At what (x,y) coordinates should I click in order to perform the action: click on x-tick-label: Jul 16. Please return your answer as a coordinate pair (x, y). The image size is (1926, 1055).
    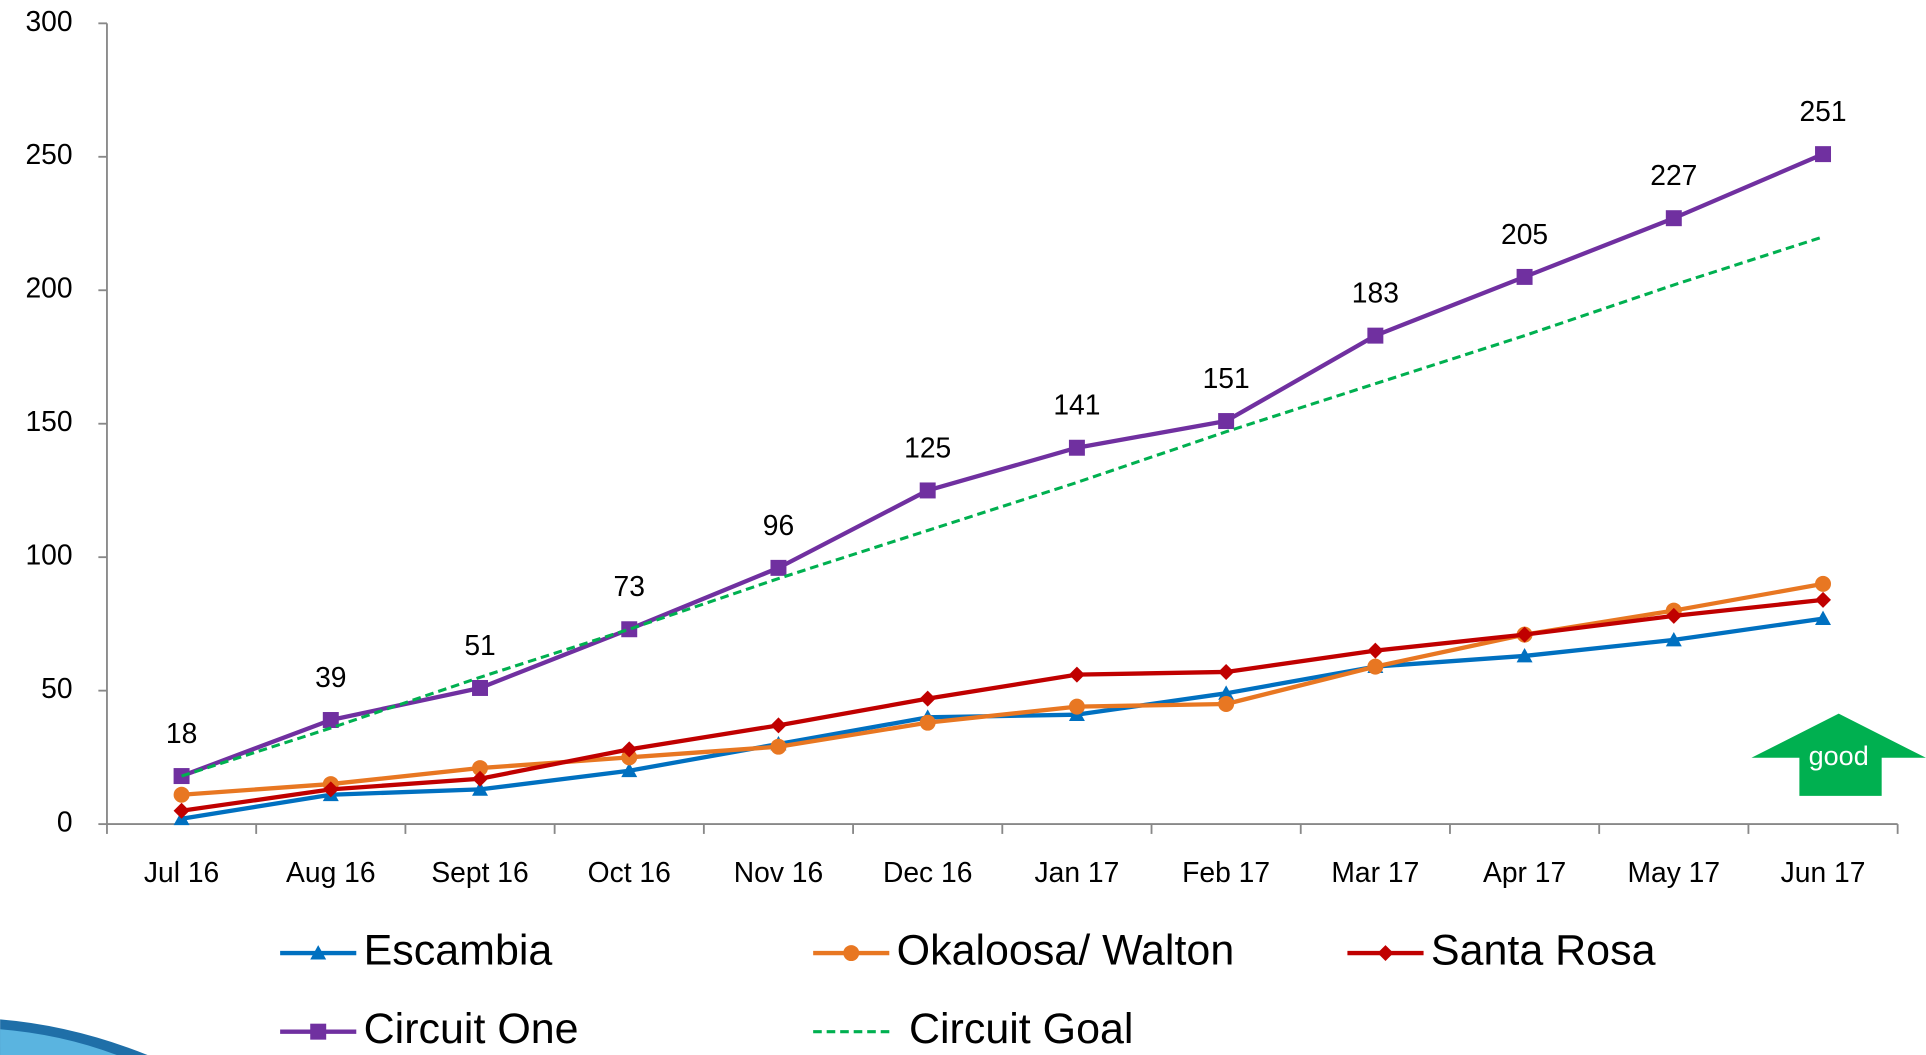
    Looking at the image, I should click on (181, 872).